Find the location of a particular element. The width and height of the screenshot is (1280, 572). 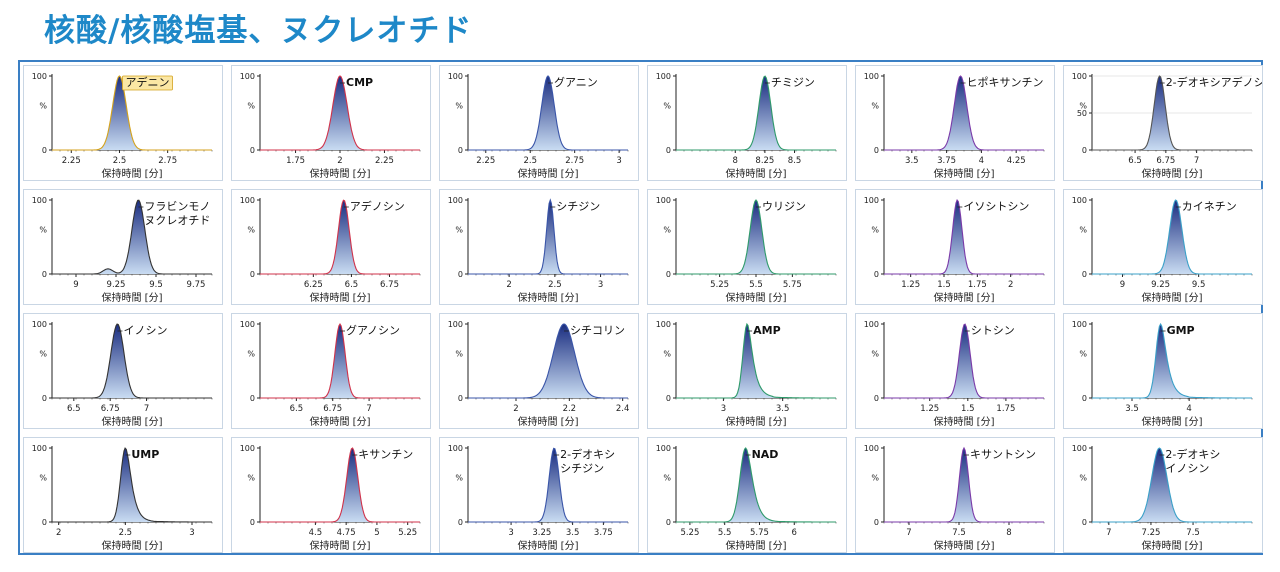

x-tick-label: 4 is located at coordinates (981, 161).